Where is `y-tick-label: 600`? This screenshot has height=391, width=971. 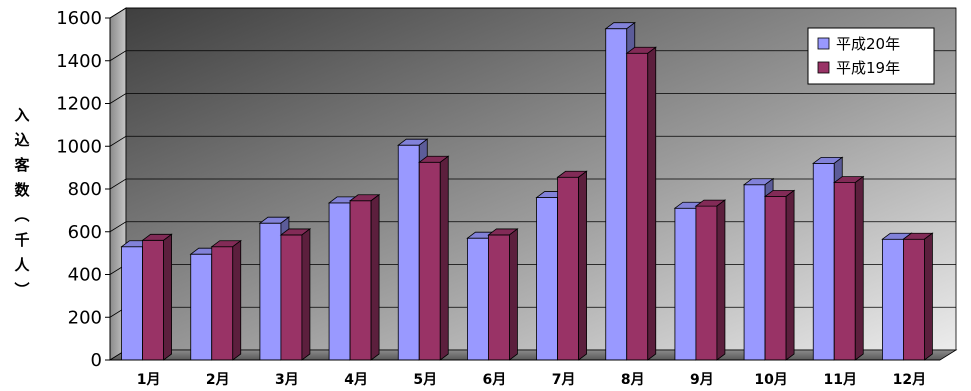 y-tick-label: 600 is located at coordinates (85, 232).